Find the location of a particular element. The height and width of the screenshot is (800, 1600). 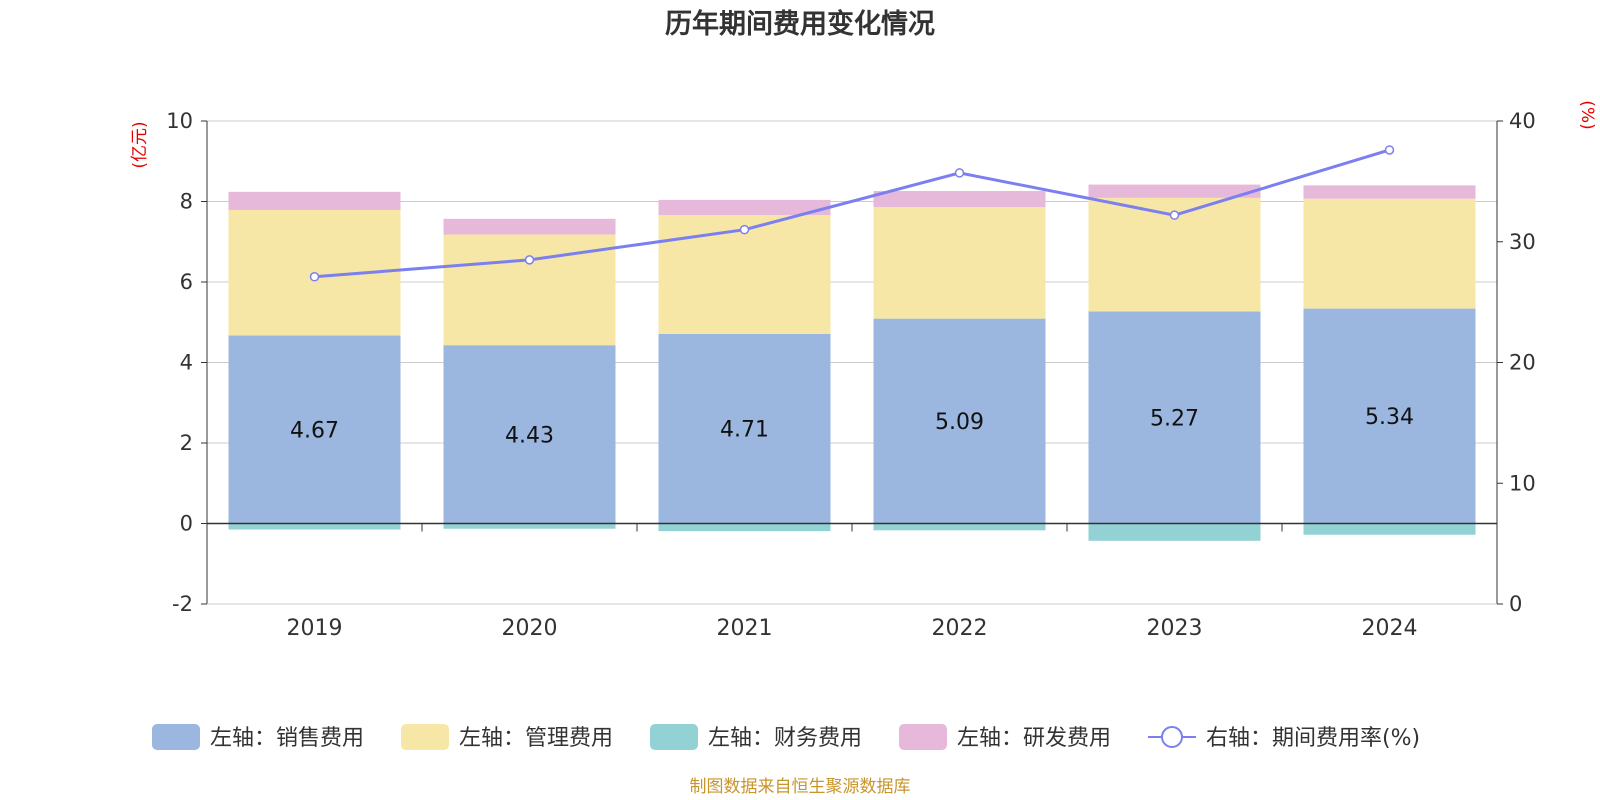

left-axis-unit: (亿元) is located at coordinates (140, 144).